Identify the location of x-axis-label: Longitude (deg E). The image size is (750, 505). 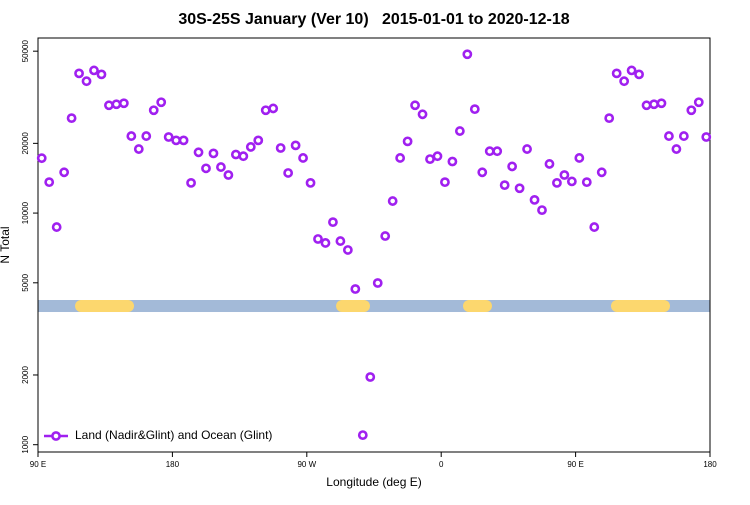
(373, 482).